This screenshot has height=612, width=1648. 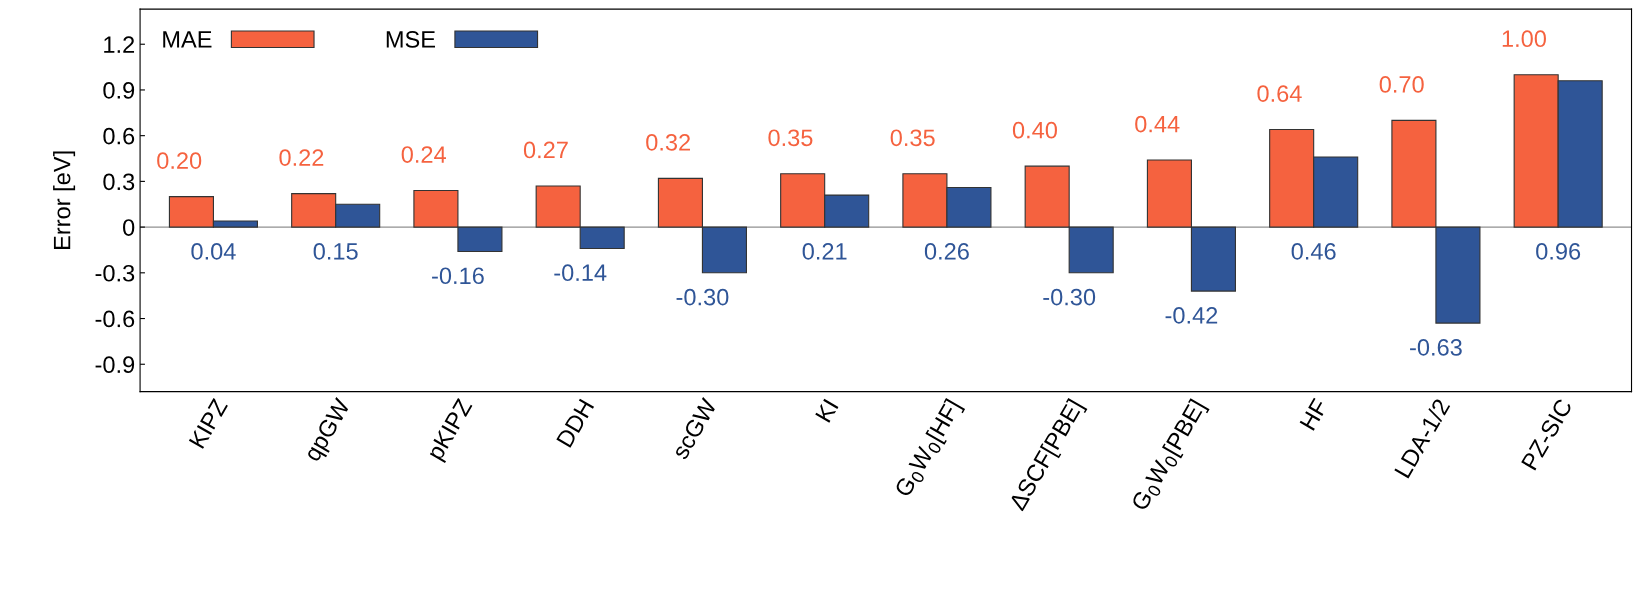 What do you see at coordinates (119, 90) in the screenshot?
I see `y-tick-label: 0.9` at bounding box center [119, 90].